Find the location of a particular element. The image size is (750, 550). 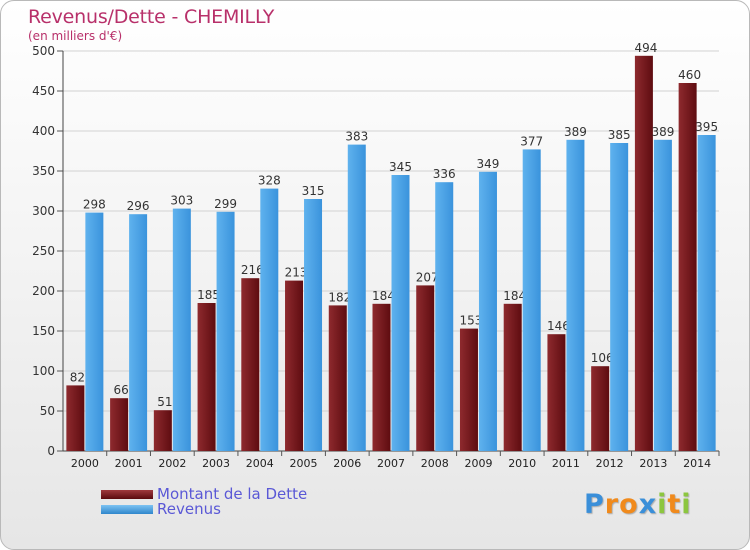

data-label-revenue: 299 is located at coordinates (225, 204).